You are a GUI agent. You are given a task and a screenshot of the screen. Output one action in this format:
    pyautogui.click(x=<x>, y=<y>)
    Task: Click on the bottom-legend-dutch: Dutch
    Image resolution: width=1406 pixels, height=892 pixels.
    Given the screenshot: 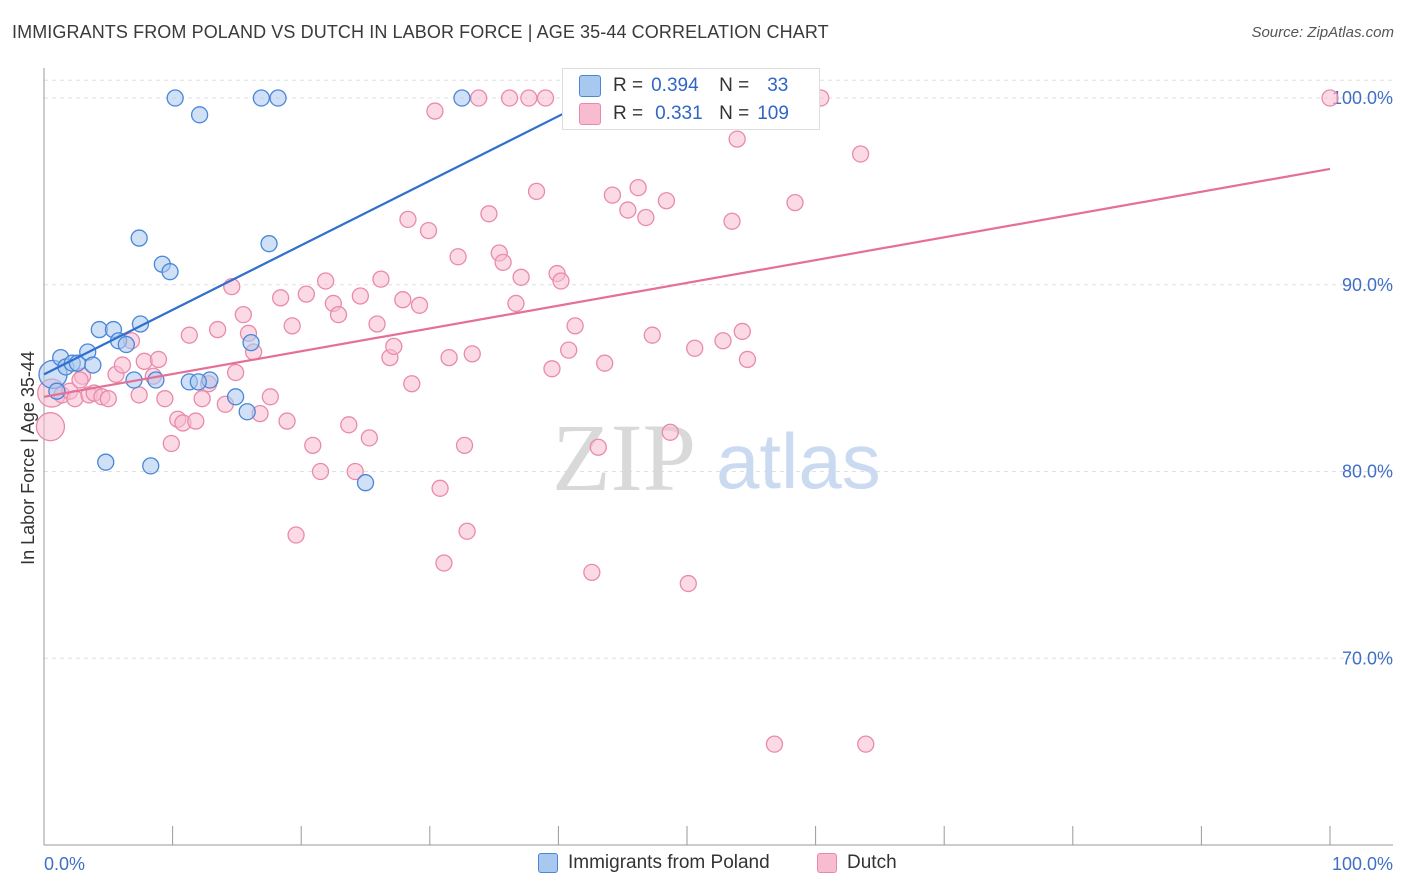 What is the action you would take?
    pyautogui.click(x=857, y=863)
    